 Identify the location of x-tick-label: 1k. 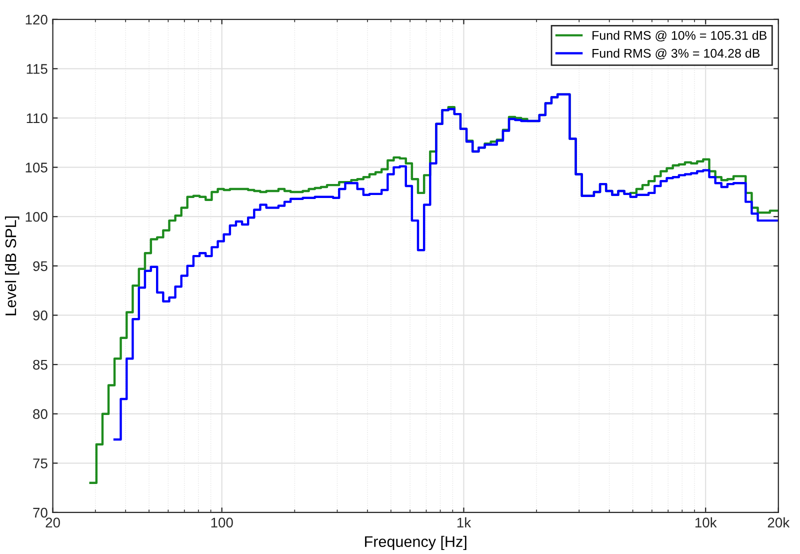
(464, 522).